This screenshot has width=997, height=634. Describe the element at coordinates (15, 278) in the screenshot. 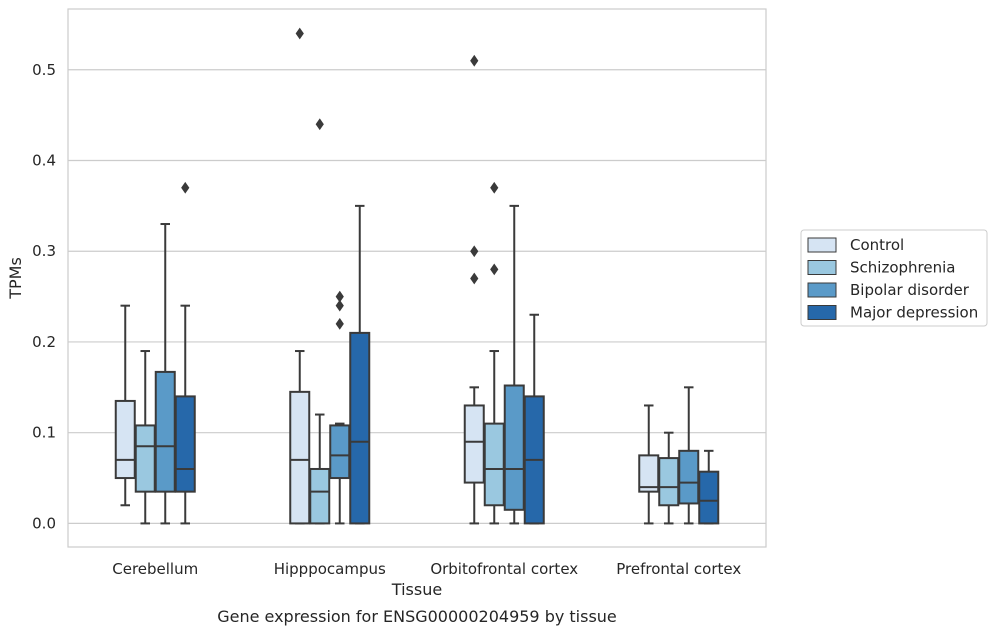

I see `y-axis-label: TPMs` at that location.